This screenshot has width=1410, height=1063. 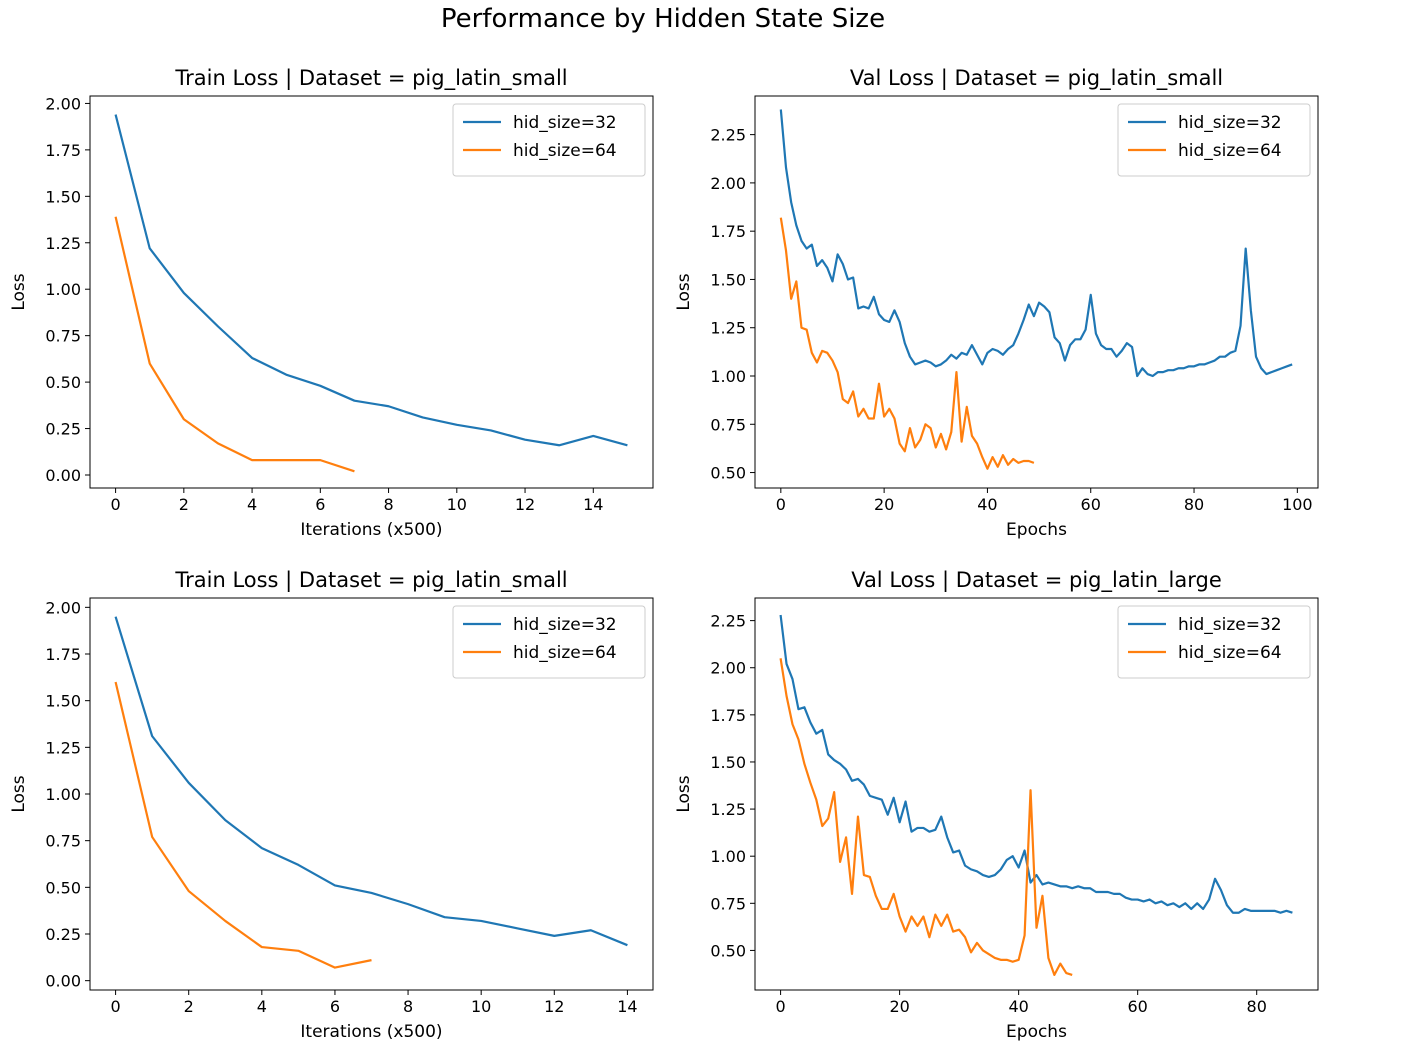 What do you see at coordinates (663, 19) in the screenshot?
I see `figure-title: Performance by Hidden State Size` at bounding box center [663, 19].